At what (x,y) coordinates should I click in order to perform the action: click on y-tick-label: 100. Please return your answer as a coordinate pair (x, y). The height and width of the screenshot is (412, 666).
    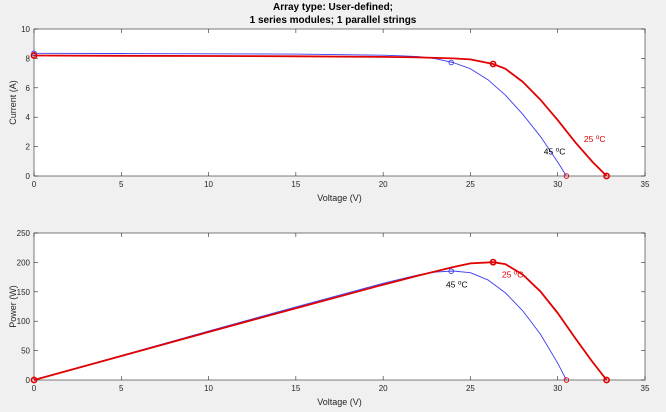
    Looking at the image, I should click on (24, 321).